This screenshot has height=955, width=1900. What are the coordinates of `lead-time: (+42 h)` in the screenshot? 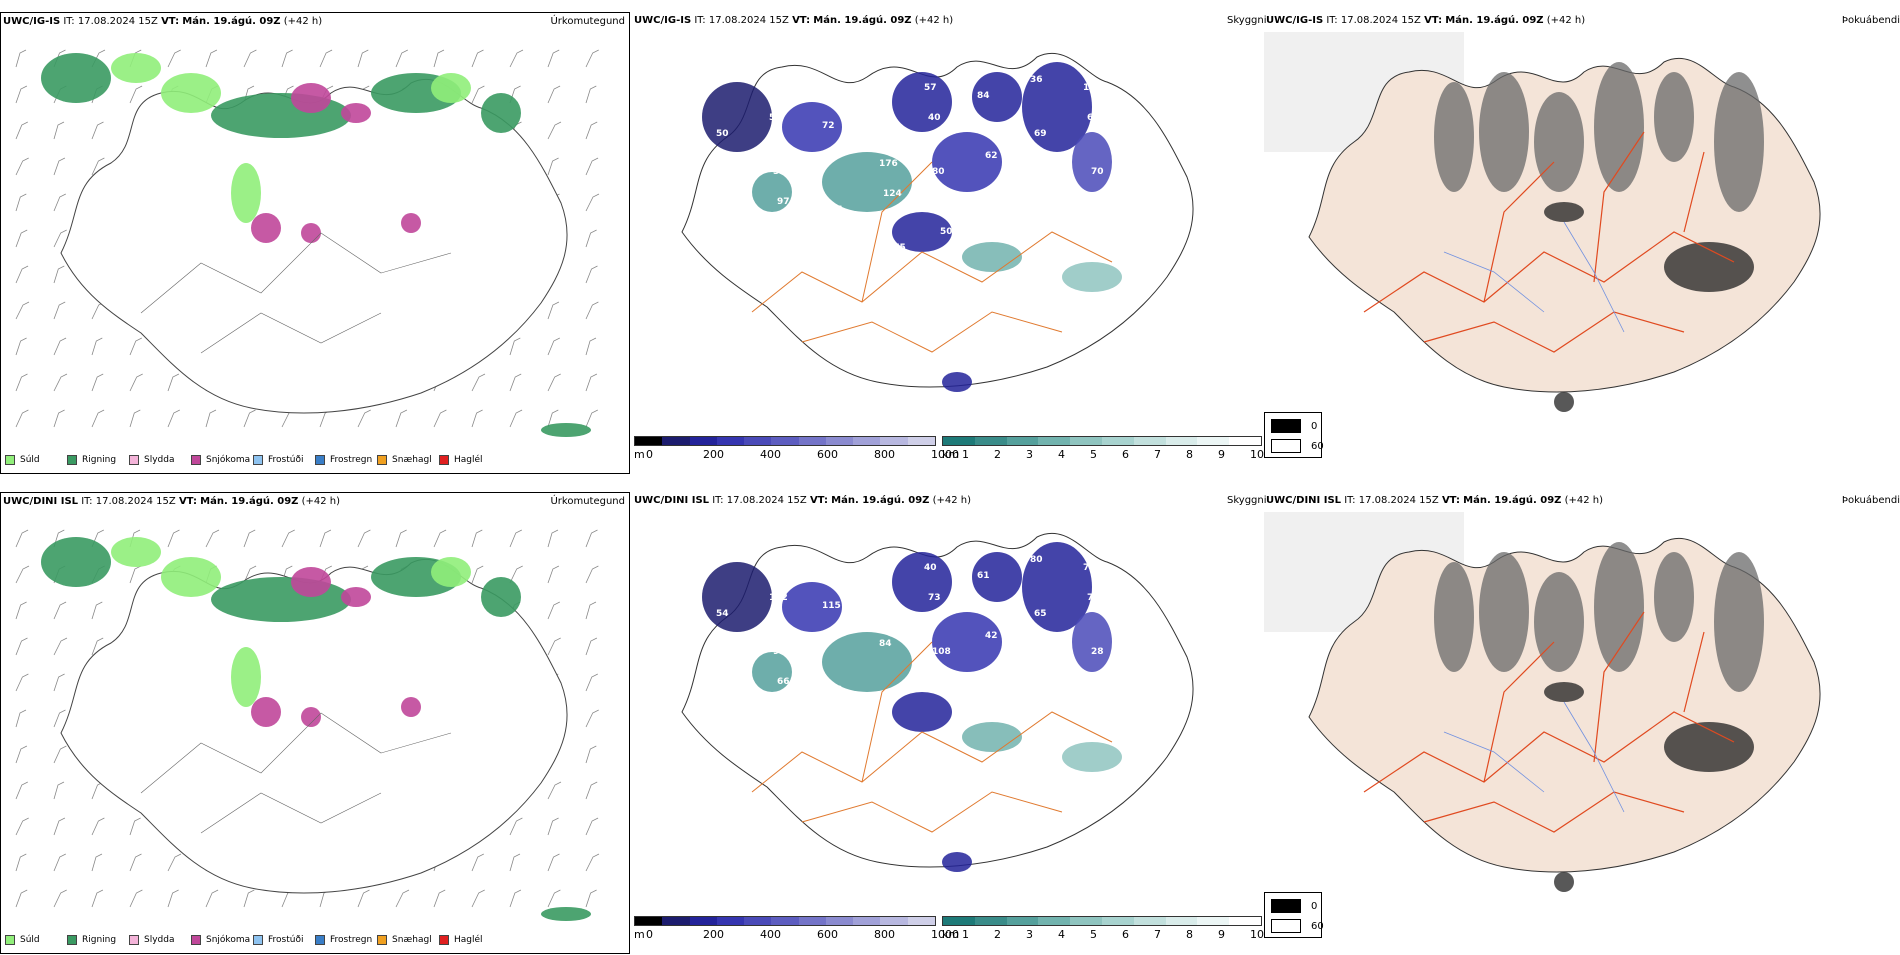 It's located at (952, 500).